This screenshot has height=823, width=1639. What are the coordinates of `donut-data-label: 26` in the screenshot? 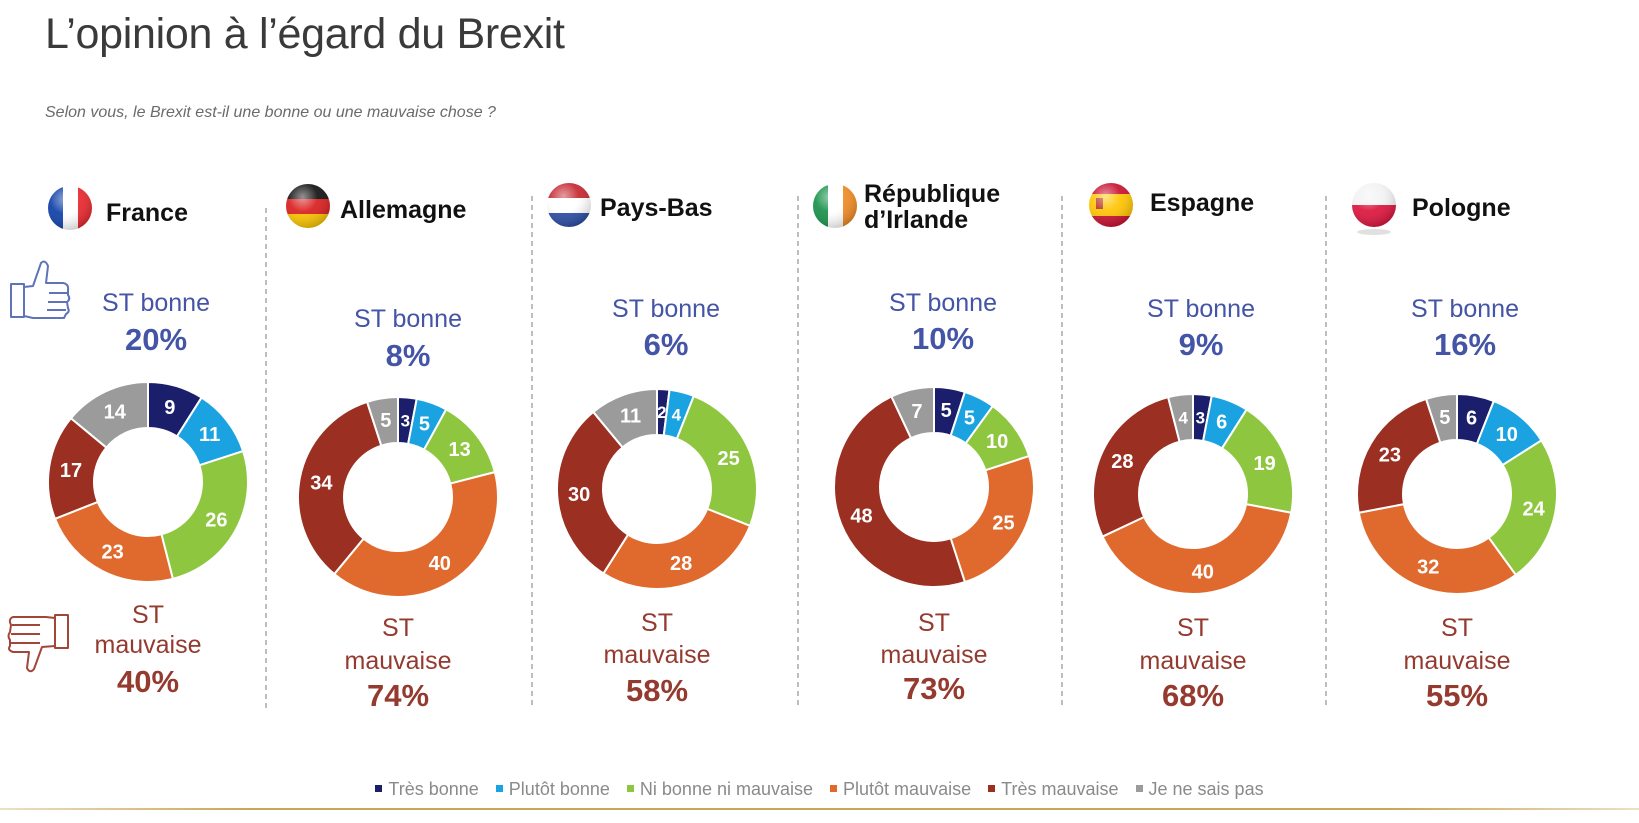 It's located at (216, 521).